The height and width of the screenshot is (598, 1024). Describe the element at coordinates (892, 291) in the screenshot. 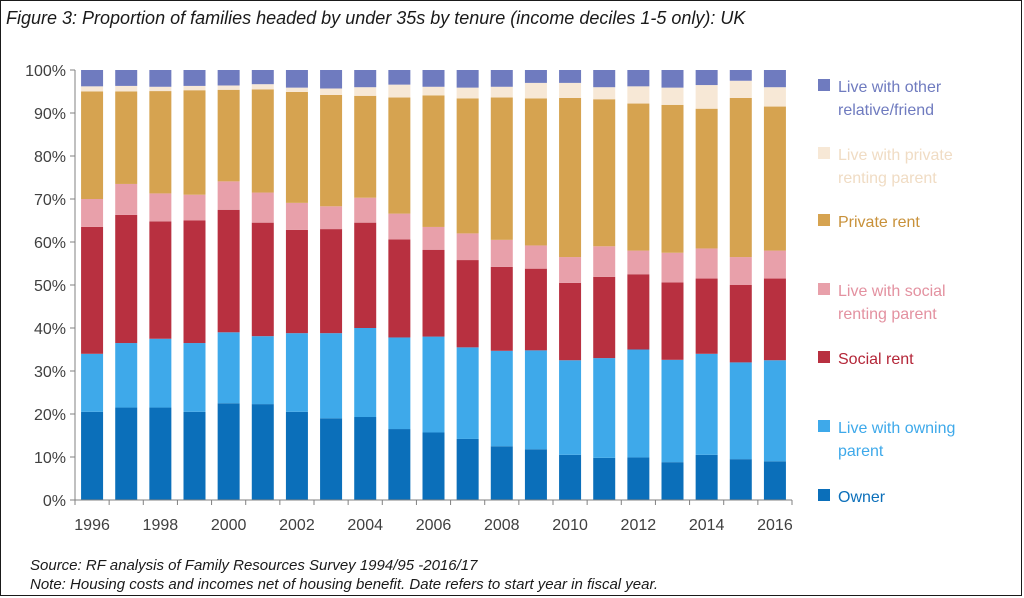

I see `legend-label: Live with social` at that location.